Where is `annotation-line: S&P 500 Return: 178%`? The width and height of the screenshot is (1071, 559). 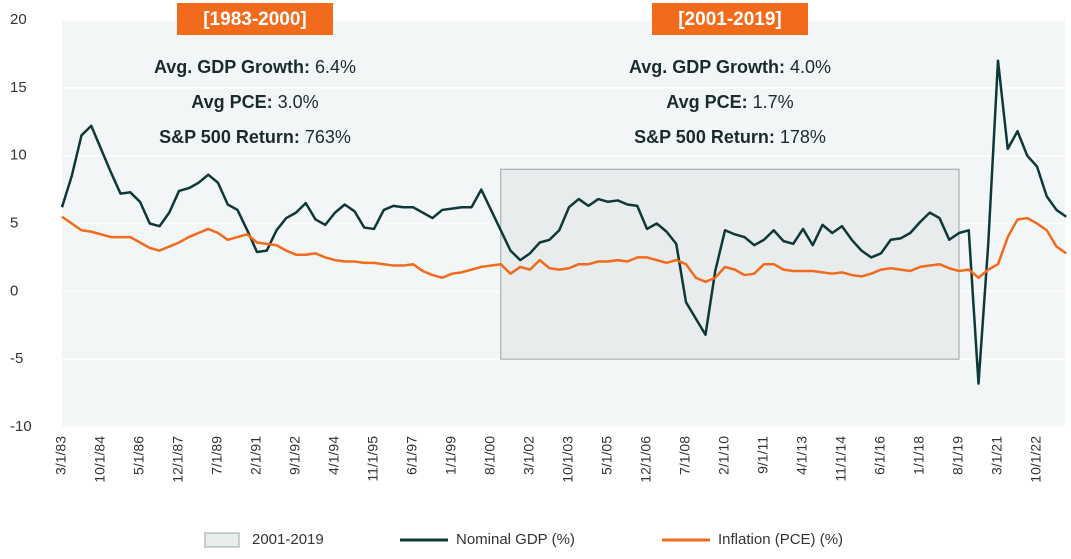 annotation-line: S&P 500 Return: 178% is located at coordinates (730, 137).